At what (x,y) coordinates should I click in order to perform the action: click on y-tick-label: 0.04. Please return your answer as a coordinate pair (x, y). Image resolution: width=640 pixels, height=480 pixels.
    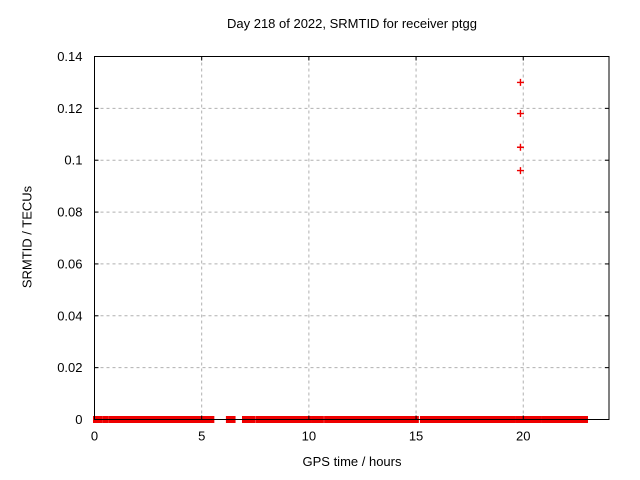
    Looking at the image, I should click on (69, 315).